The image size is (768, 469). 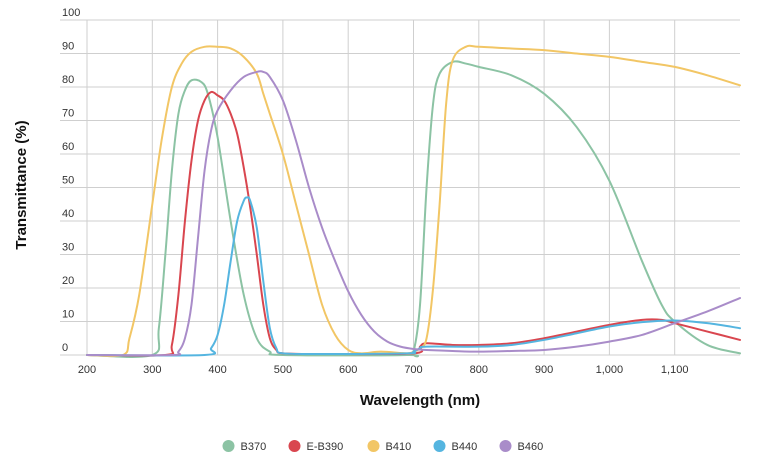 I want to click on legend-item-b460: B460, so click(x=521, y=446).